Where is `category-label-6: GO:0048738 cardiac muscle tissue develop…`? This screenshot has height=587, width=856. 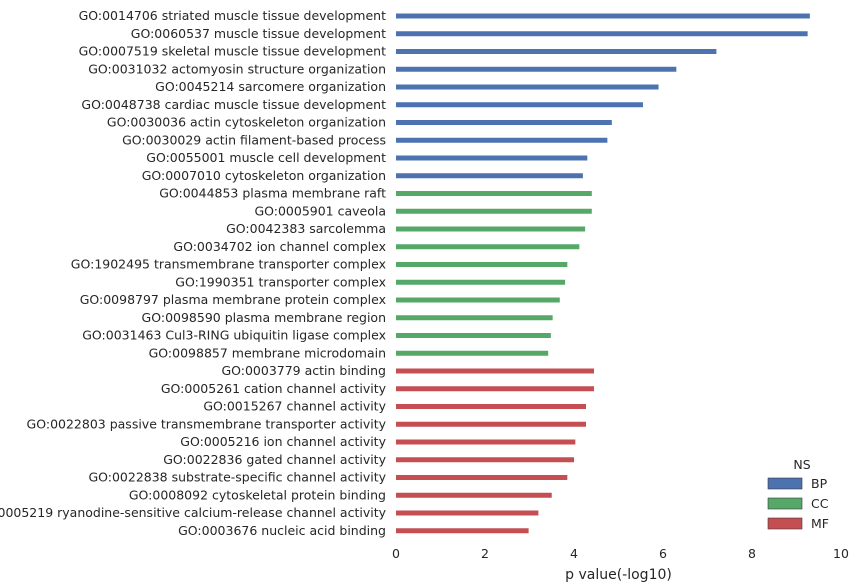
category-label-6: GO:0048738 cardiac muscle tissue develop… is located at coordinates (233, 104).